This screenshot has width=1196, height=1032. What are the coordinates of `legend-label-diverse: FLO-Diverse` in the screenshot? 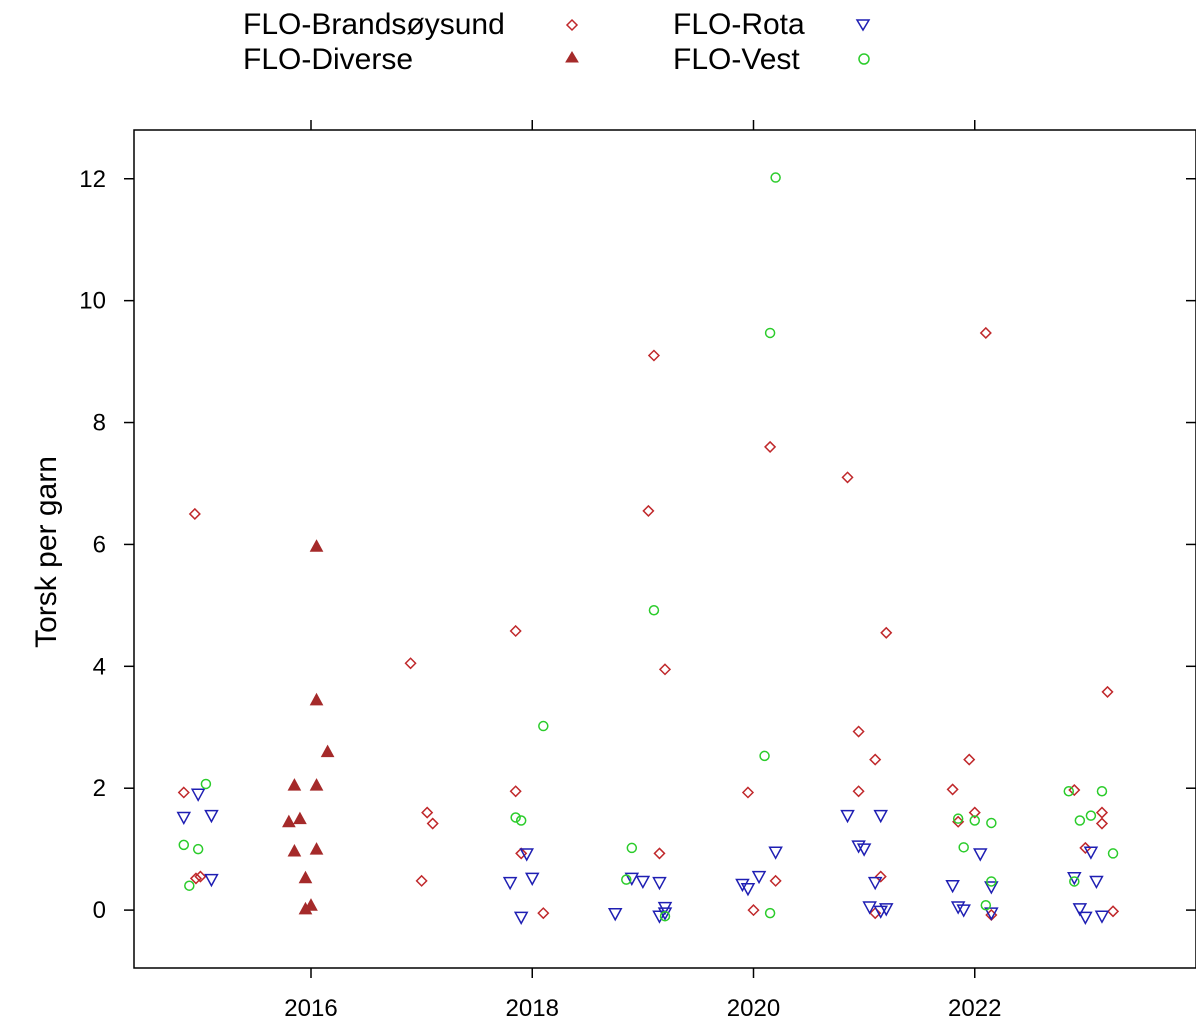 It's located at (328, 59).